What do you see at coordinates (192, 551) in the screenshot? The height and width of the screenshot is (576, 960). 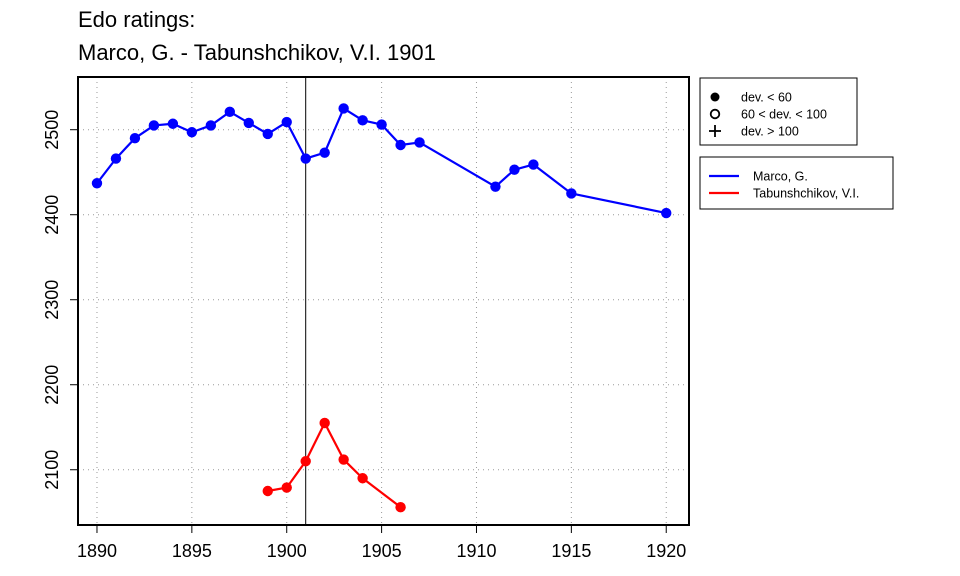 I see `x-tick-label: 1895` at bounding box center [192, 551].